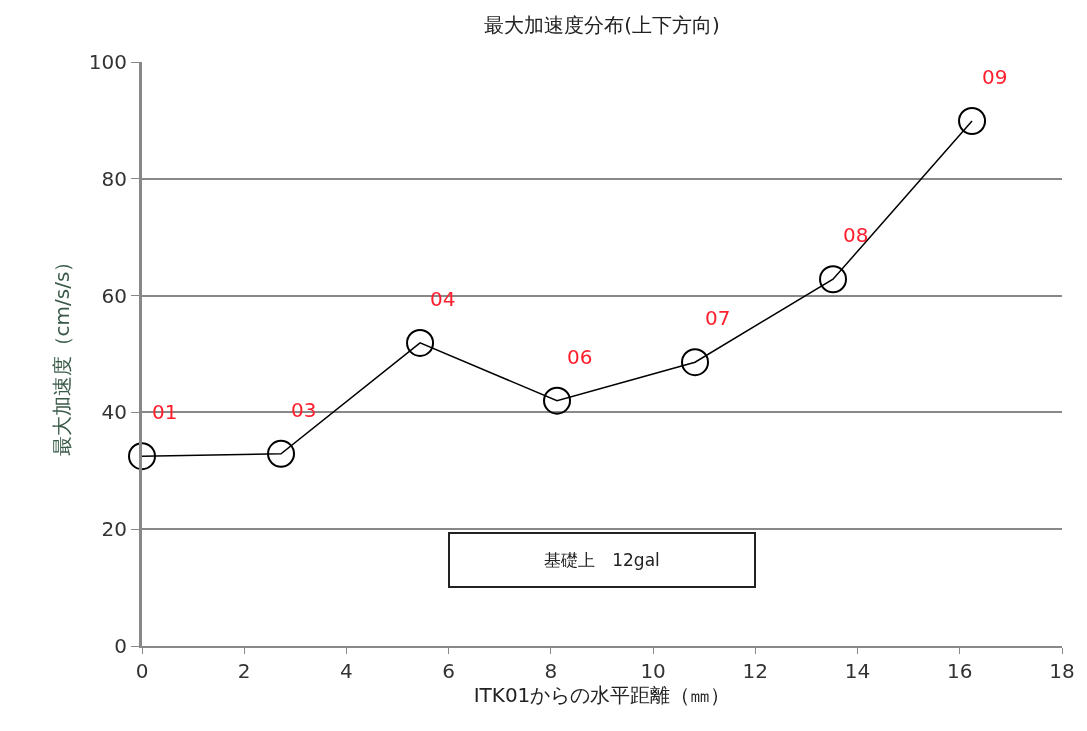 This screenshot has height=731, width=1087. I want to click on y-tick-label: 20, so click(114, 529).